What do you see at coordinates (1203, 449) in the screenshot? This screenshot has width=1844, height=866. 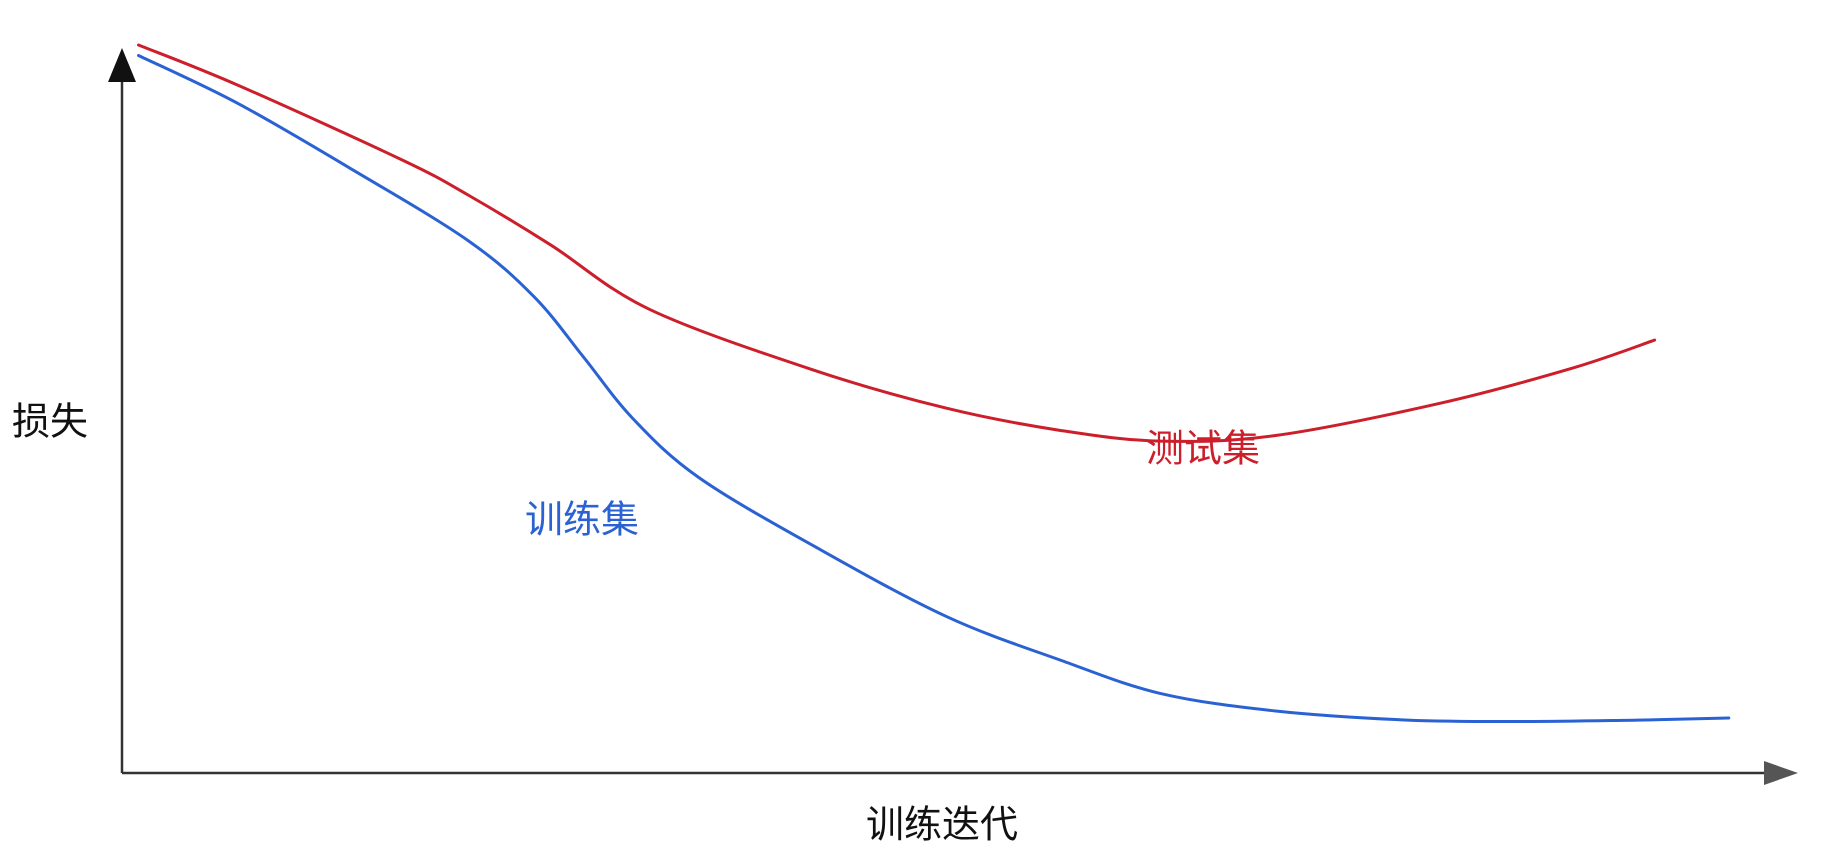 I see `series-label-test: 测试集` at bounding box center [1203, 449].